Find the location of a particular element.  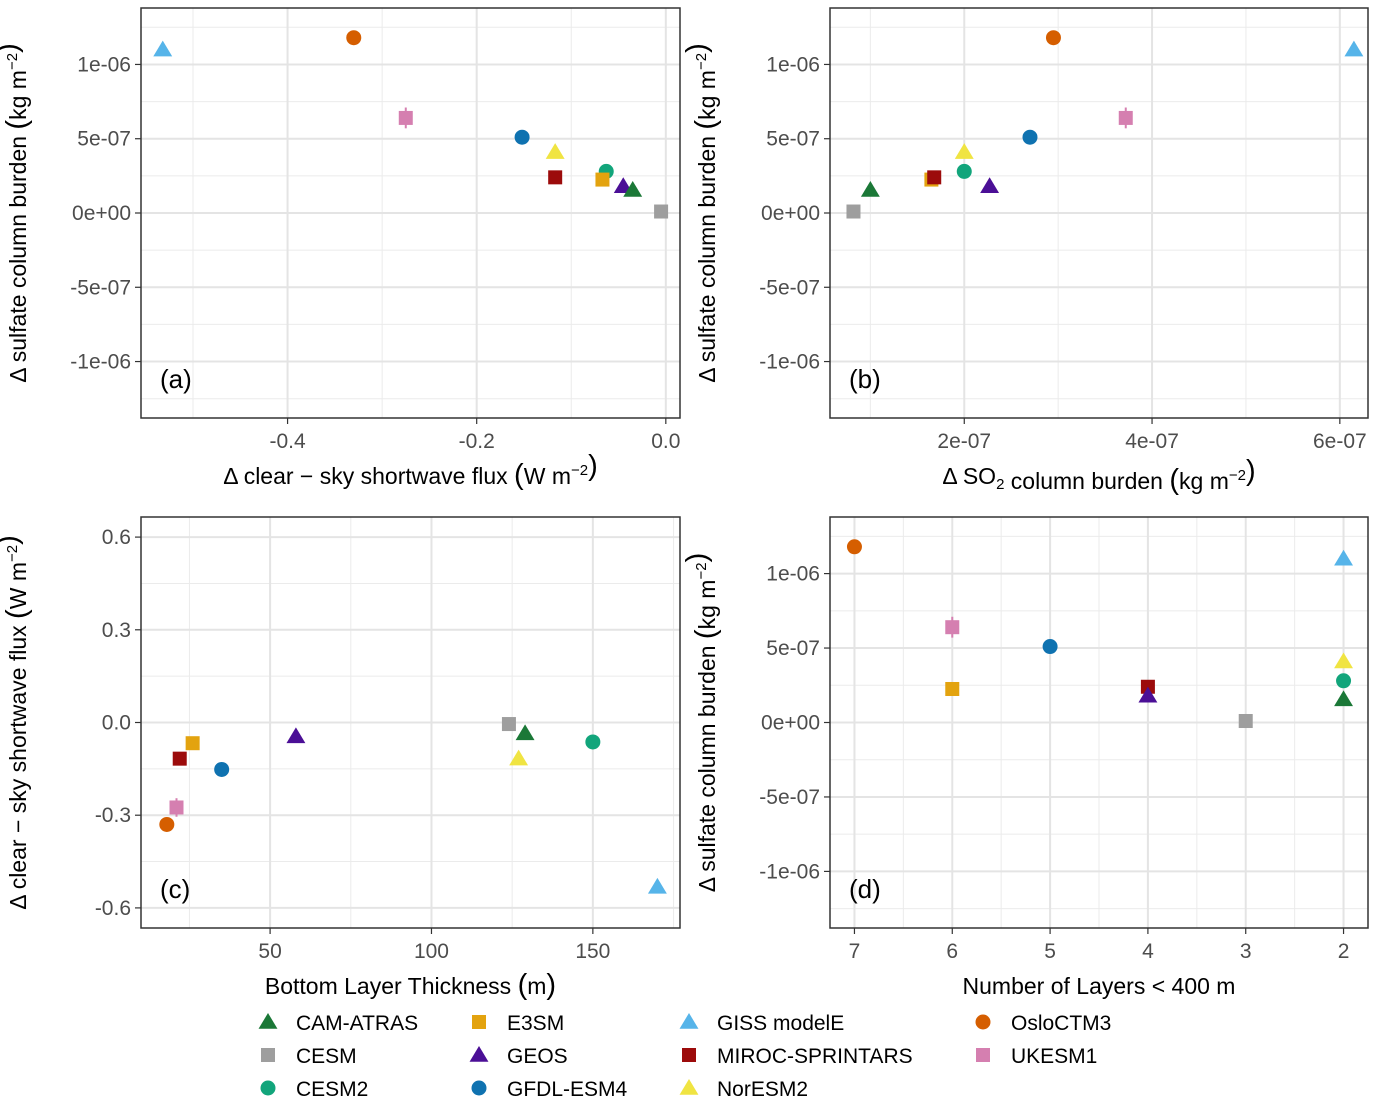

legend-key-miroc-sprintars is located at coordinates (689, 1055).